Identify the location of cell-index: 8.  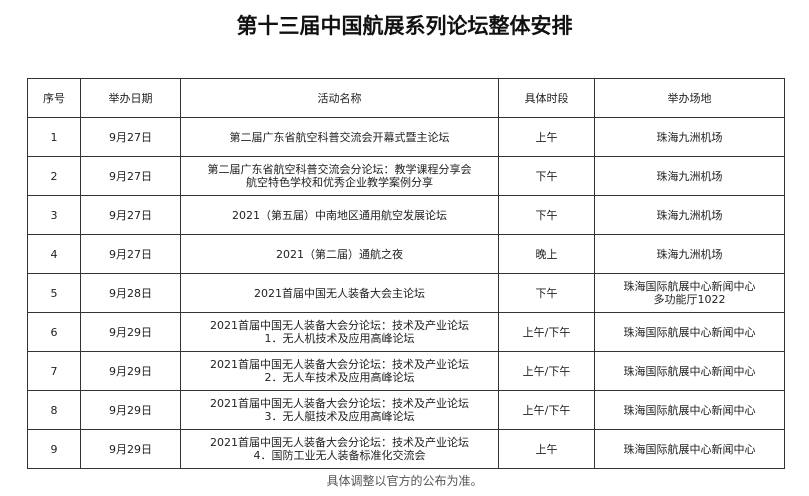
(54, 410).